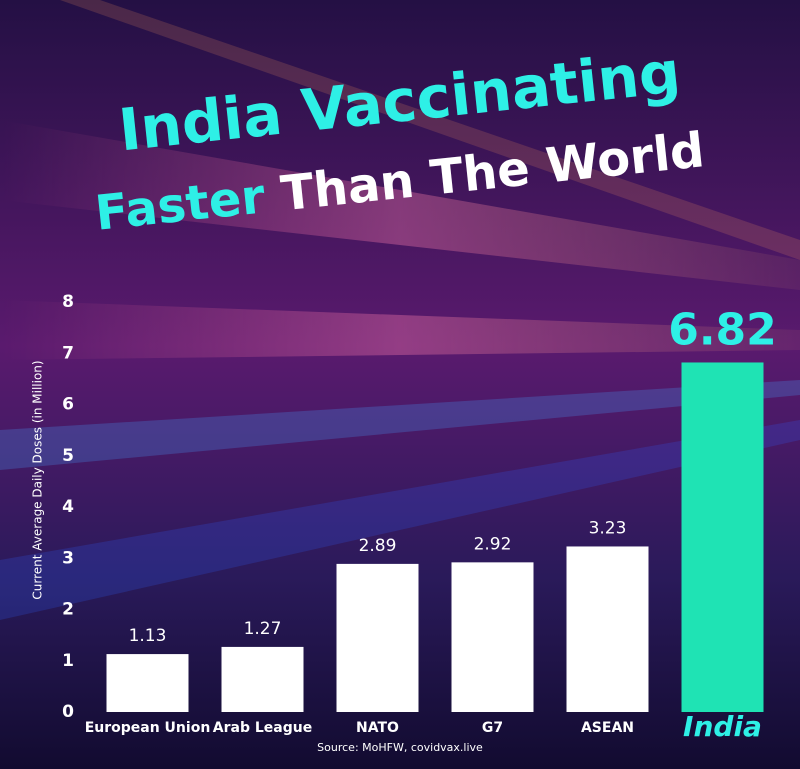  Describe the element at coordinates (68, 302) in the screenshot. I see `y-tick-label: 8` at that location.